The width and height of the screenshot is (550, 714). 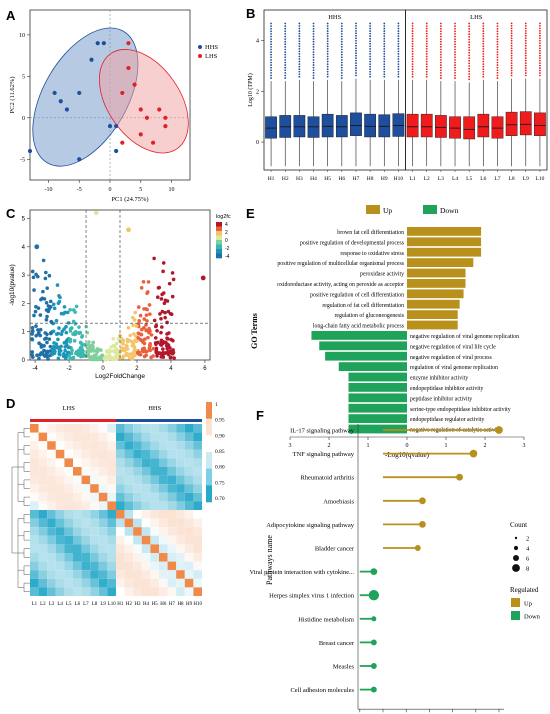 I want to click on count-legend-label: 2, so click(x=527, y=539).